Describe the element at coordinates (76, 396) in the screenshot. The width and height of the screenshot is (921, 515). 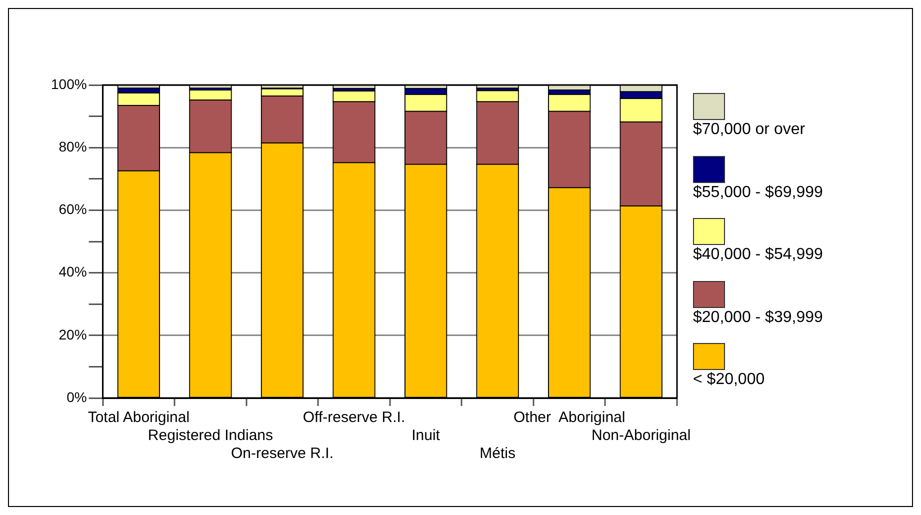
I see `y-tick-label: 0%` at that location.